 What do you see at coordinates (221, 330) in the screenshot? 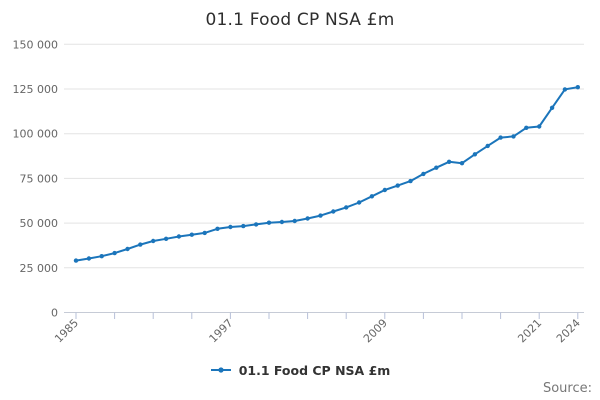
I see `x-axis-tick-label: 1997` at bounding box center [221, 330].